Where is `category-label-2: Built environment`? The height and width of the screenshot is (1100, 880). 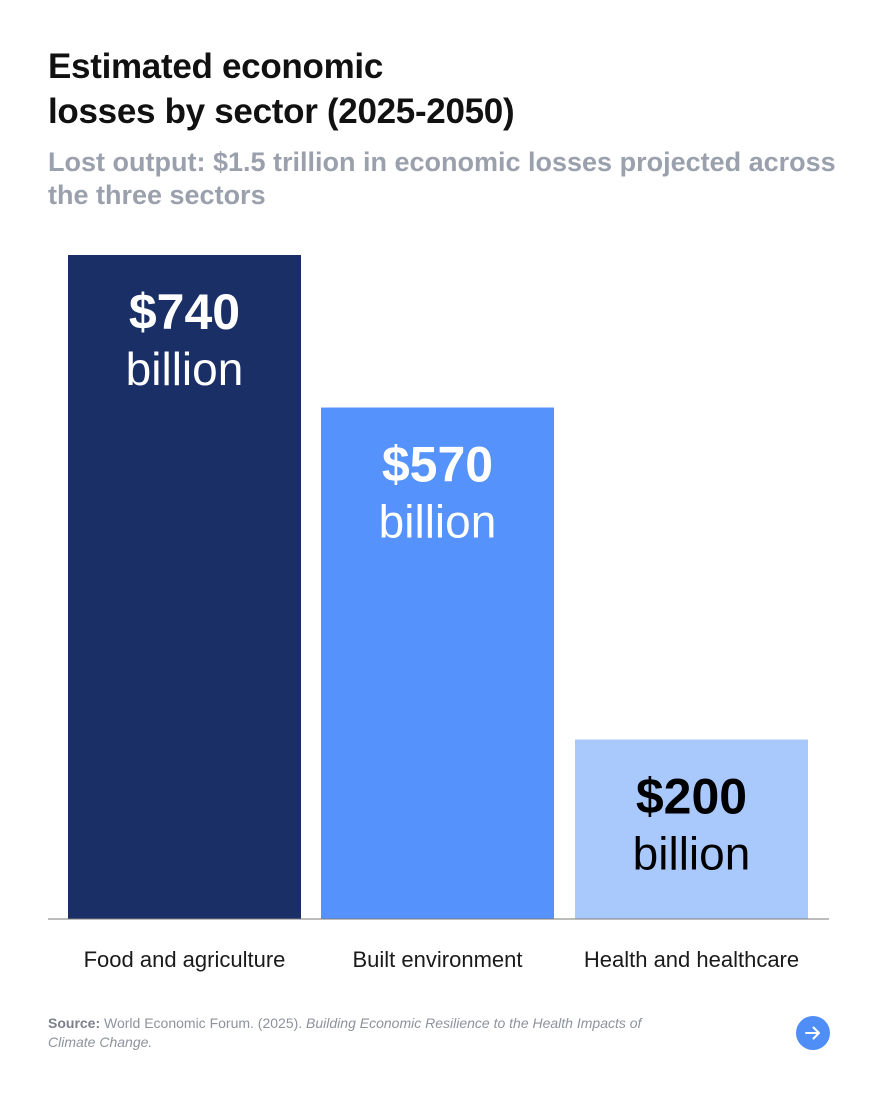
category-label-2: Built environment is located at coordinates (438, 959).